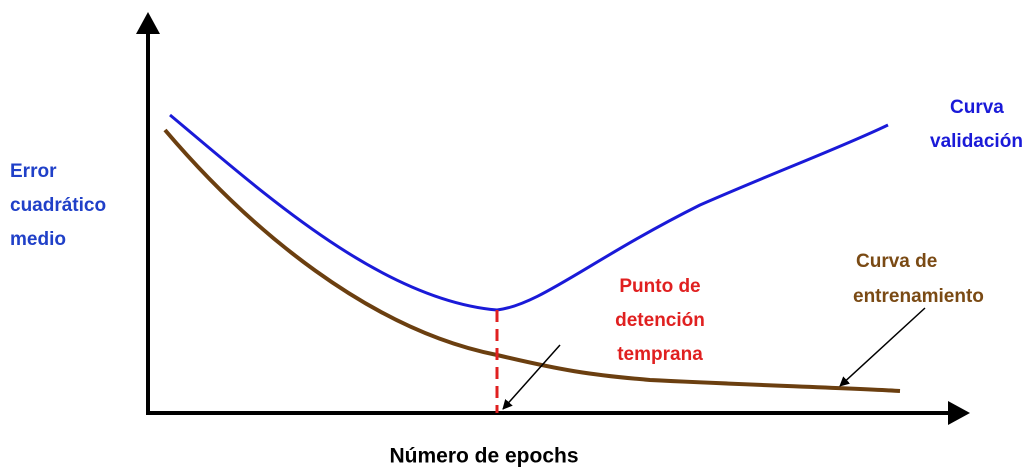 The width and height of the screenshot is (1031, 470). I want to click on y-axis-arrow, so click(148, 23).